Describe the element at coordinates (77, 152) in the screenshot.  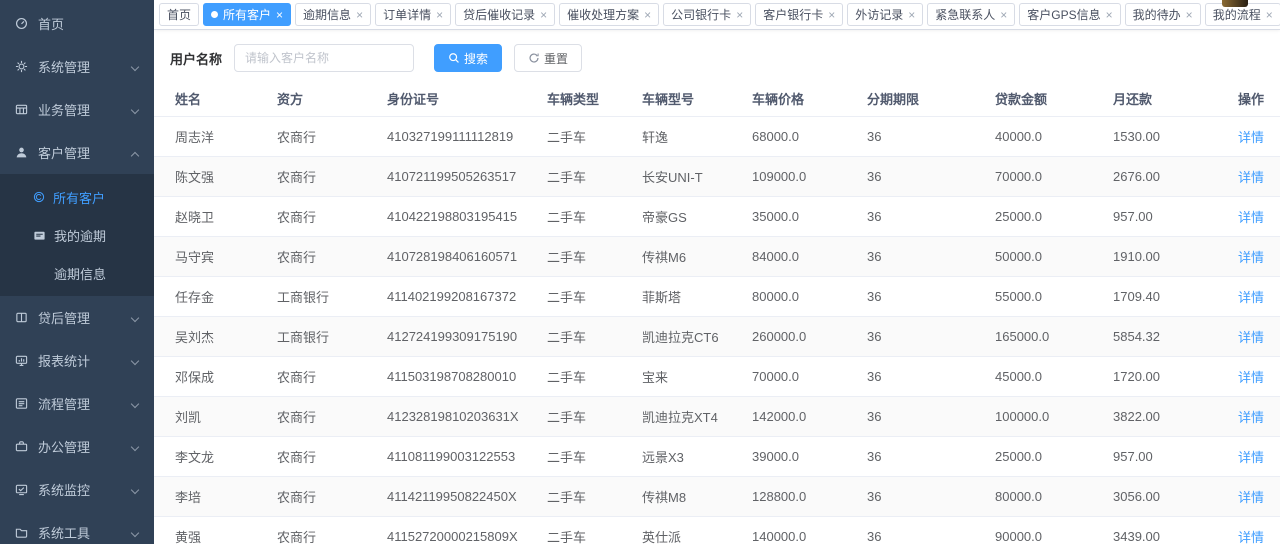
I see `sidebar-item-customers: 客户管理` at that location.